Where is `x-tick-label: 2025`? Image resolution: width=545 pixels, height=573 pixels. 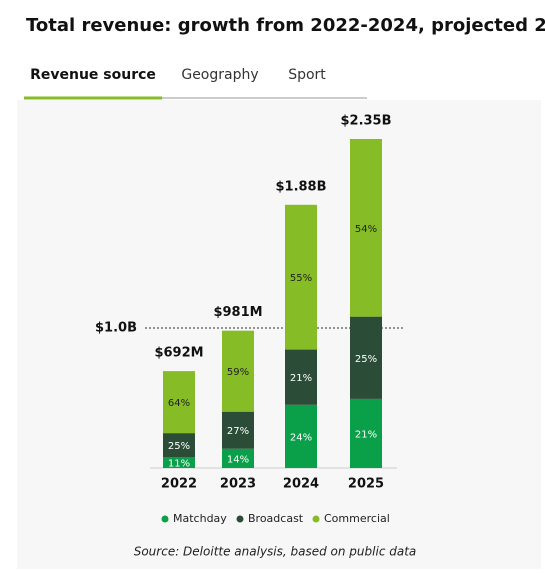
x-tick-label: 2025 is located at coordinates (366, 484).